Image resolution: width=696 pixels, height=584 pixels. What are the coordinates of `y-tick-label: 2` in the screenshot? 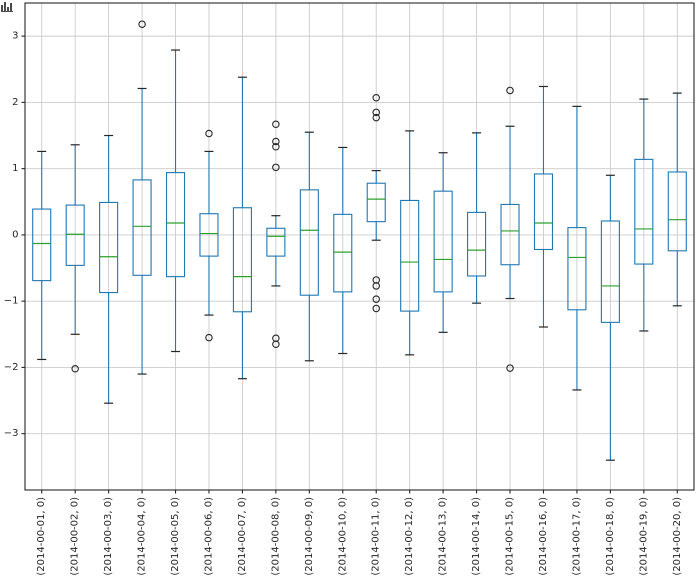 It's located at (15, 102).